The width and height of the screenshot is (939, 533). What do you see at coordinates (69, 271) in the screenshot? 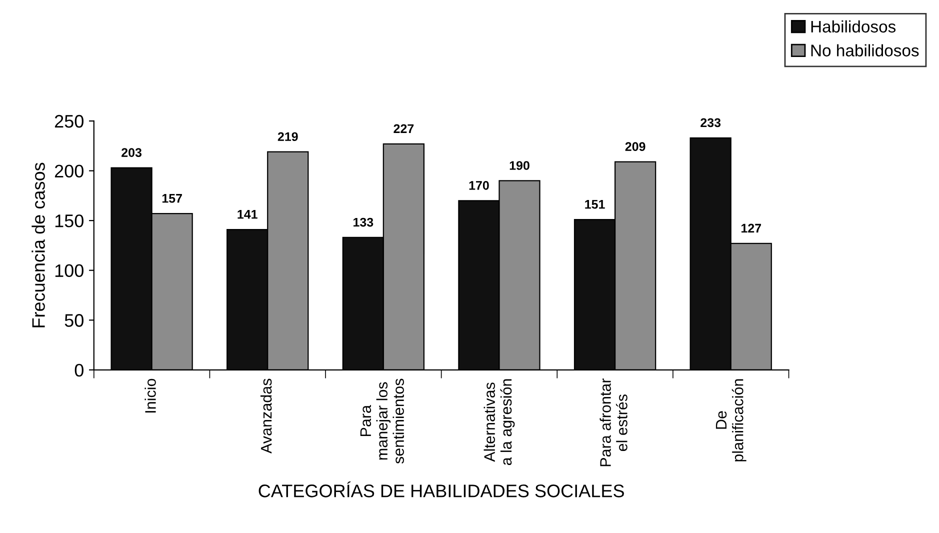
I see `y-tick-label: 100` at bounding box center [69, 271].